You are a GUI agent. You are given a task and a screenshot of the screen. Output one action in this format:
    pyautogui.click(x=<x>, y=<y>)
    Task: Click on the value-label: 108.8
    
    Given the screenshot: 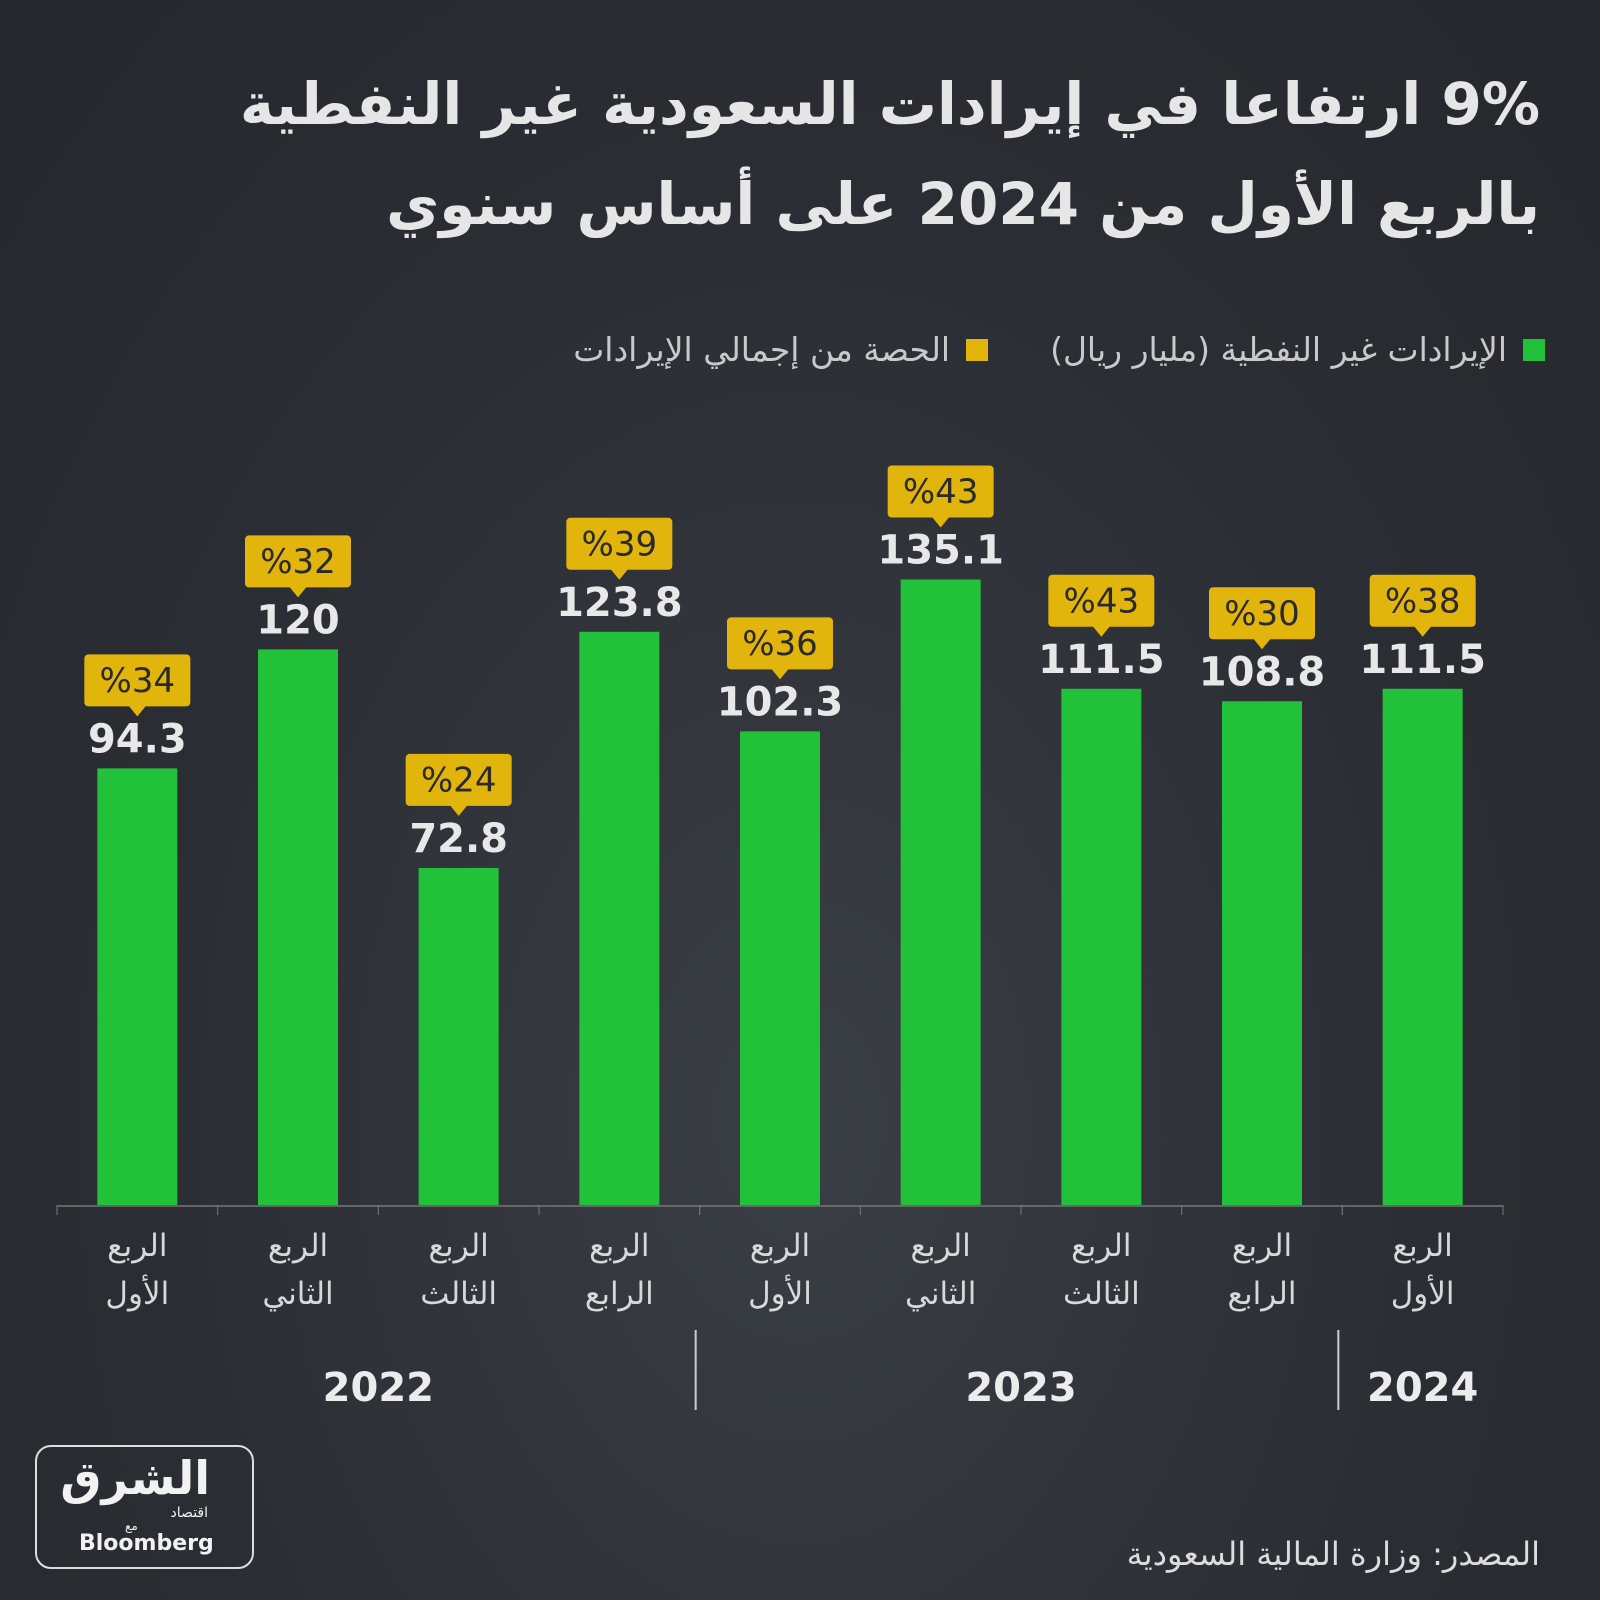 What is the action you would take?
    pyautogui.click(x=1262, y=672)
    